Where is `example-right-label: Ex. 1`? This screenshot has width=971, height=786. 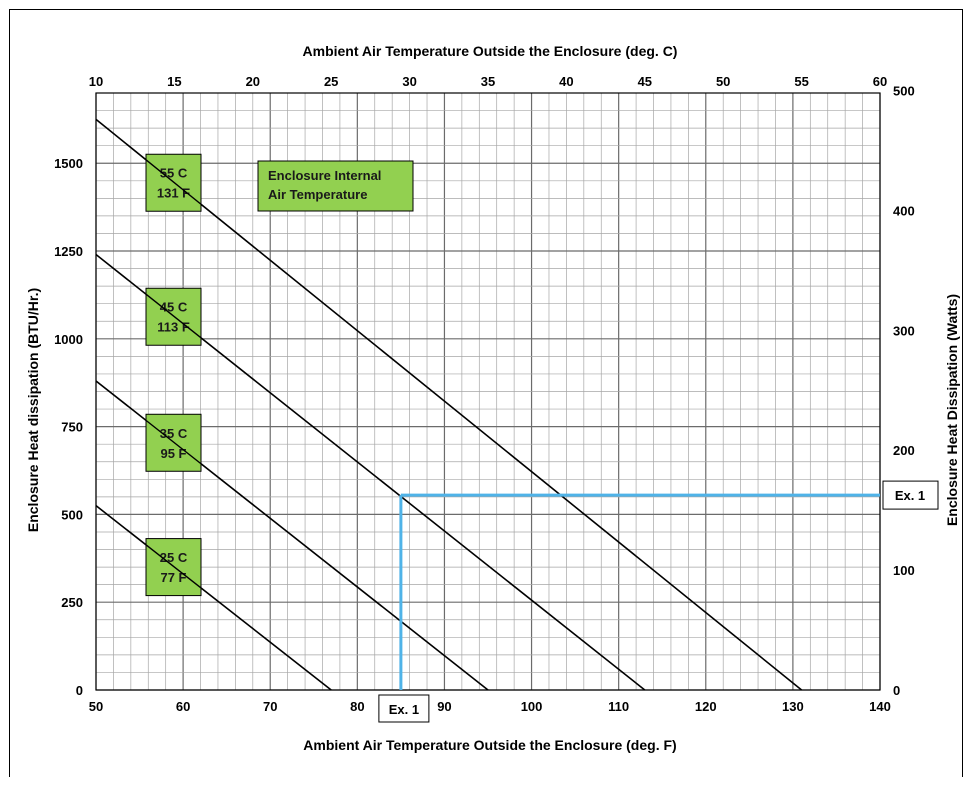
example-right-label: Ex. 1 is located at coordinates (910, 495).